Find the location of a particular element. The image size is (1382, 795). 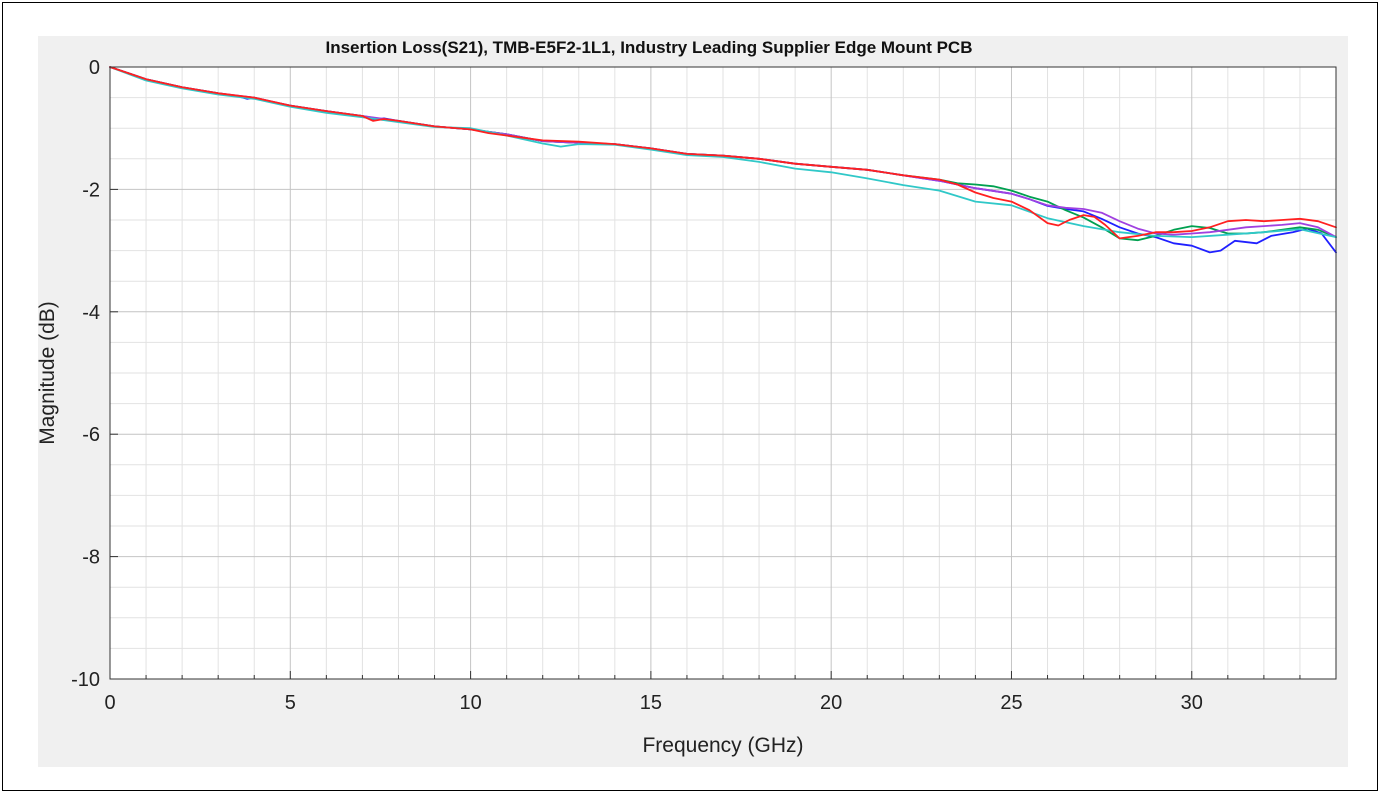

x-tick-label: 0 is located at coordinates (109, 703).